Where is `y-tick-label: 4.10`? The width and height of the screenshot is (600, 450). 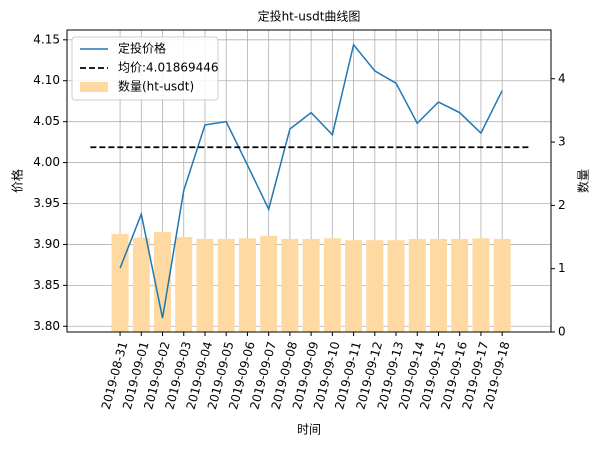 y-tick-label: 4.10 is located at coordinates (46, 80).